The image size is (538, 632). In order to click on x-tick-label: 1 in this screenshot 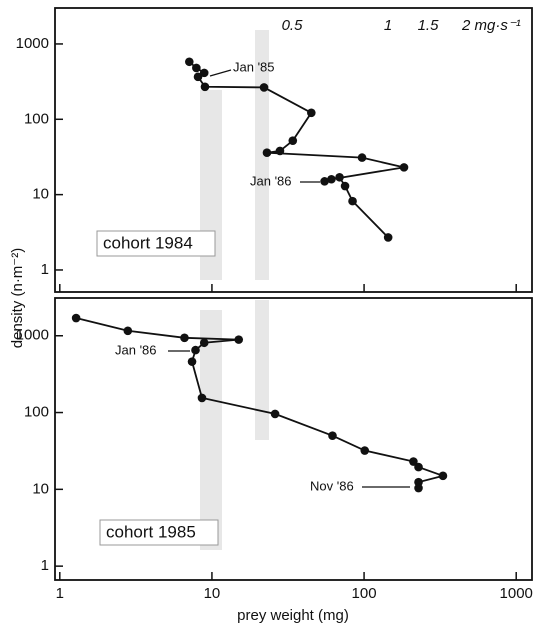, I will do `click(60, 593)`.